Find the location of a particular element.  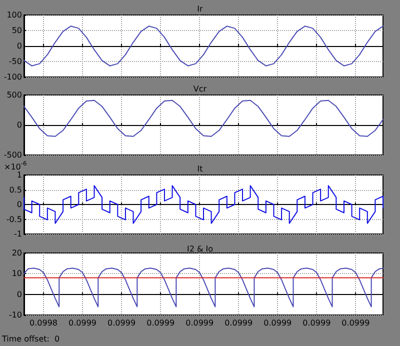

y-tick-label: 500 is located at coordinates (14, 95).